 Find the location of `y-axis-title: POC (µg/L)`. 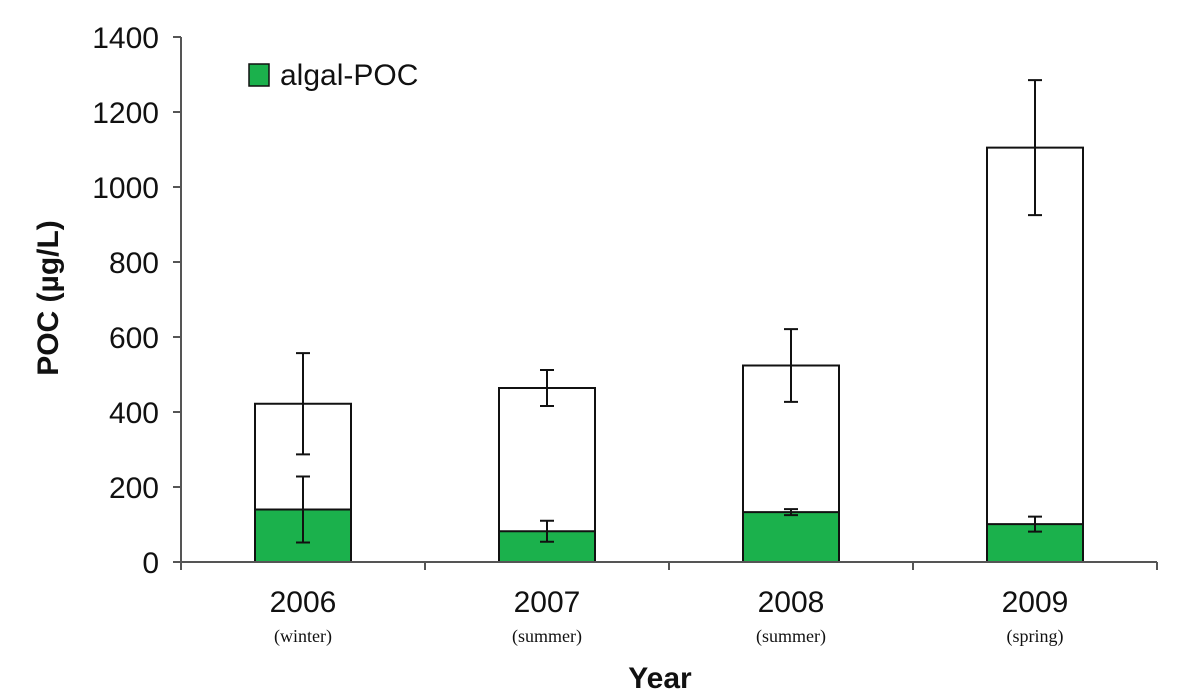

y-axis-title: POC (µg/L) is located at coordinates (48, 298).